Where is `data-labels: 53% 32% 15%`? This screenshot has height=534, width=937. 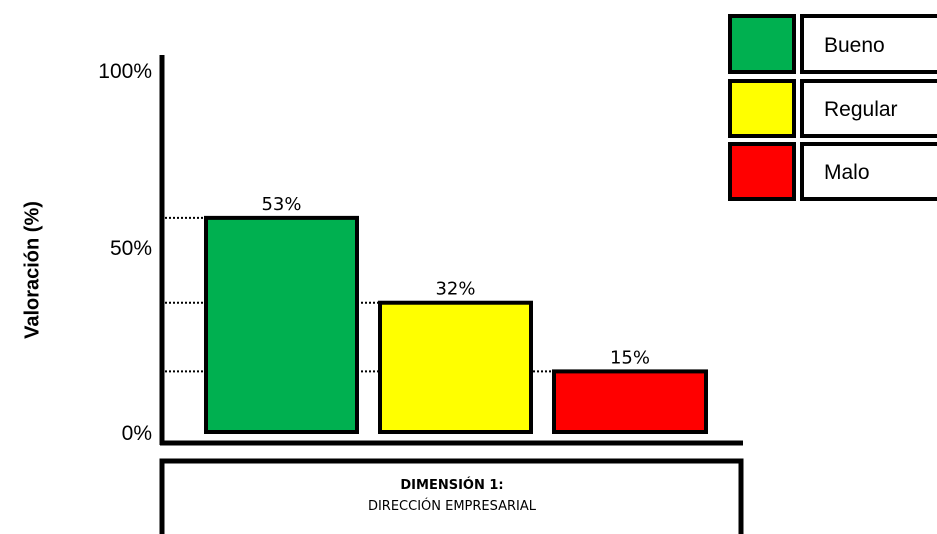 data-labels: 53% 32% 15% is located at coordinates (455, 281).